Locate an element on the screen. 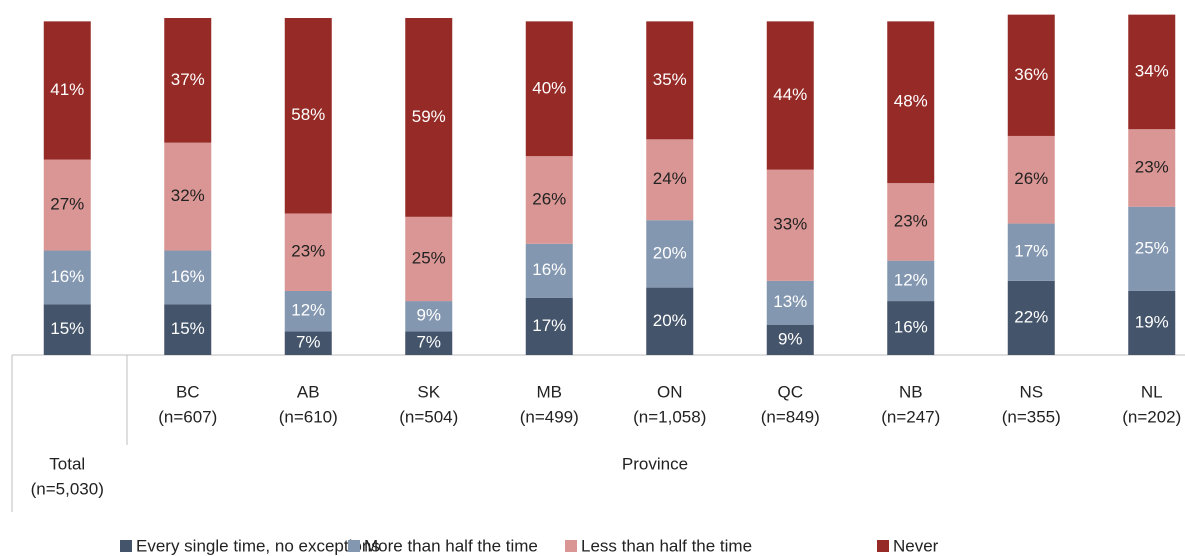  x-tick-sublabel: (n=499) is located at coordinates (549, 416).